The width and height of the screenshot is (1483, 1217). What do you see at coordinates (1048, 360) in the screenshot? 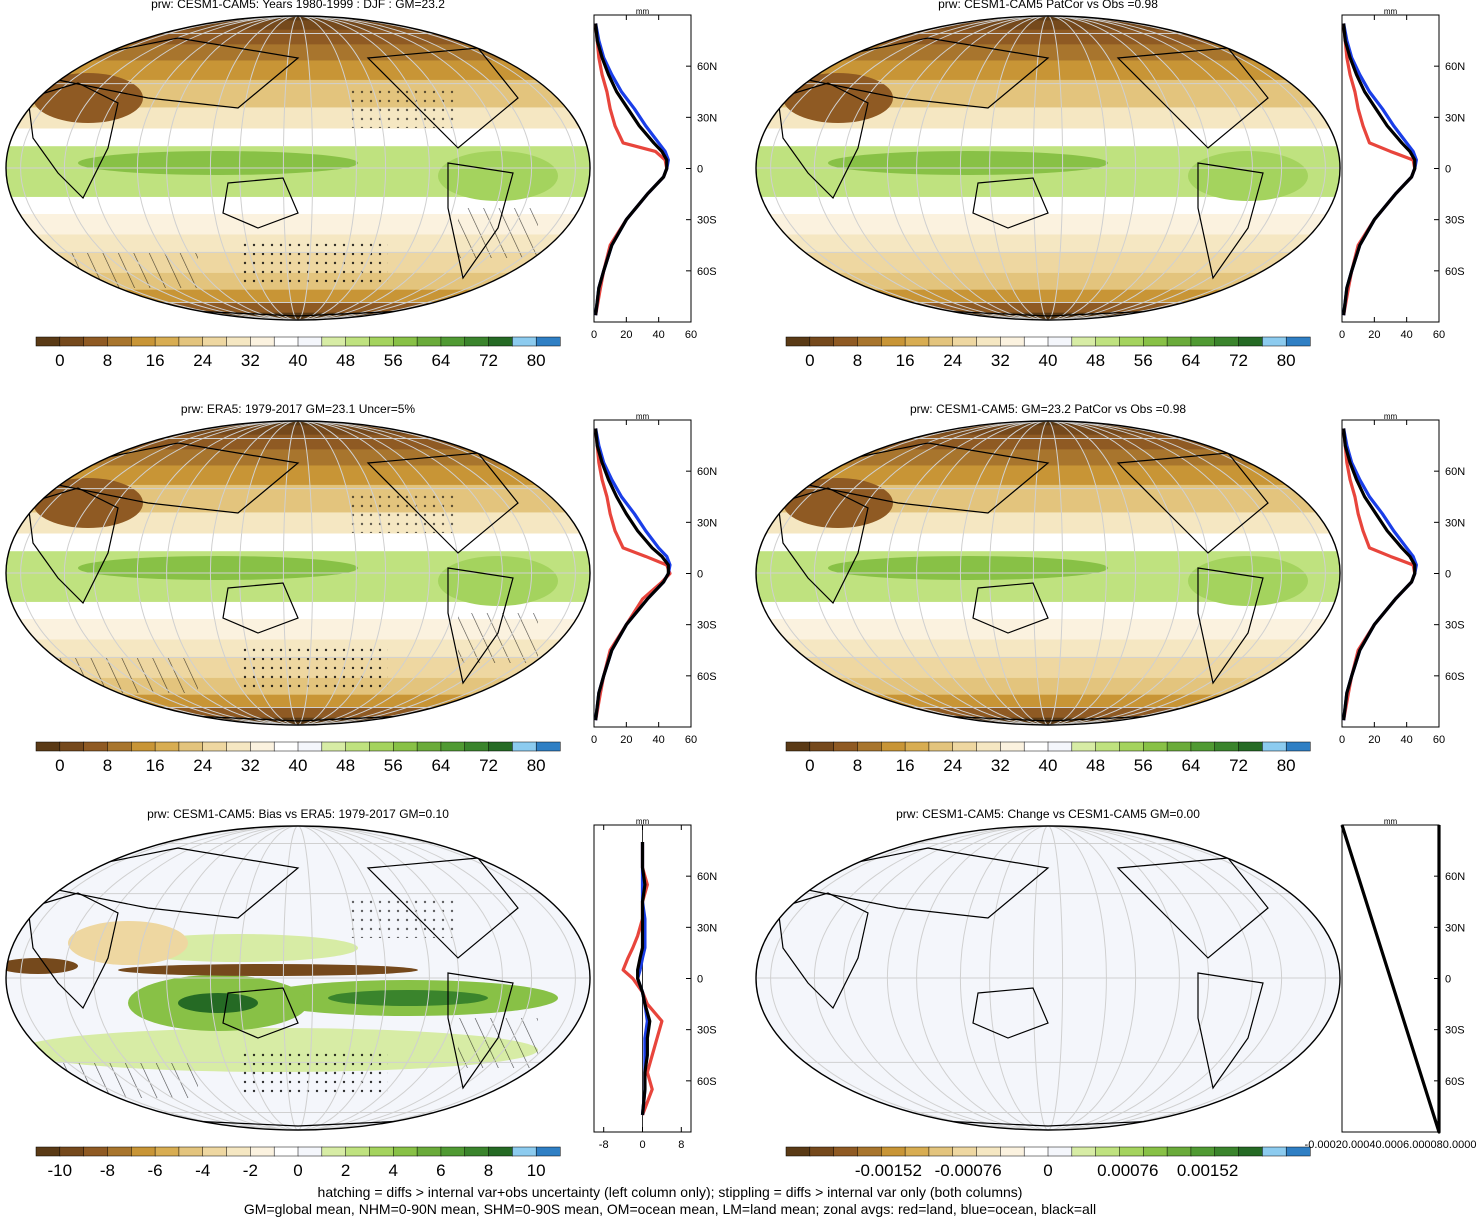
I see `colorbar-tick-label: 40` at bounding box center [1048, 360].